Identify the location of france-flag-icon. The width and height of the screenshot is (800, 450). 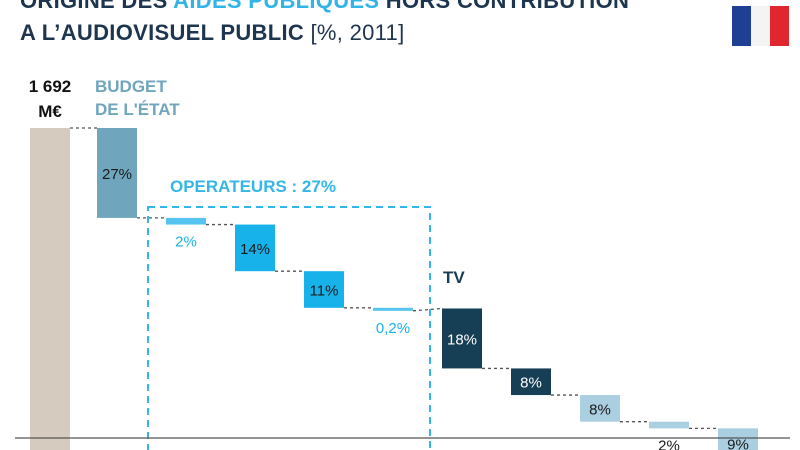
(760, 26).